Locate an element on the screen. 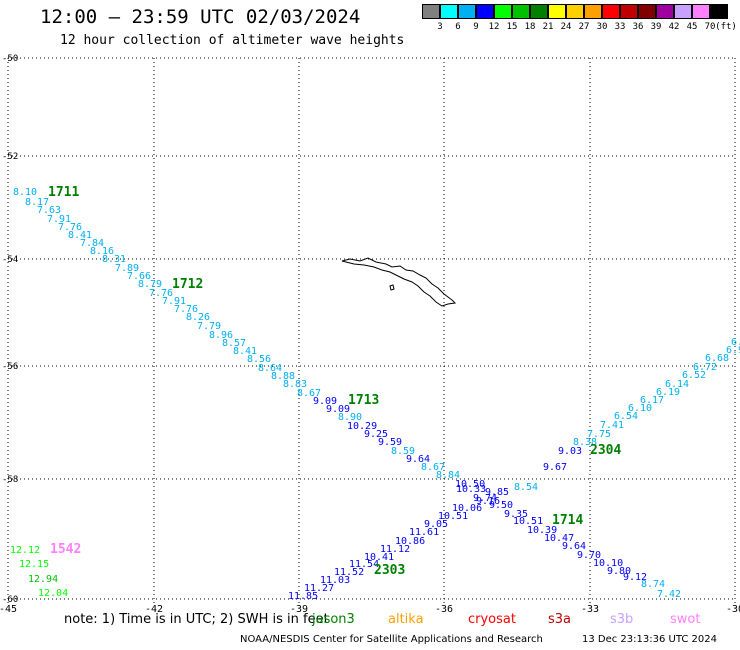  wave-height-value: 8.10 is located at coordinates (25, 192).